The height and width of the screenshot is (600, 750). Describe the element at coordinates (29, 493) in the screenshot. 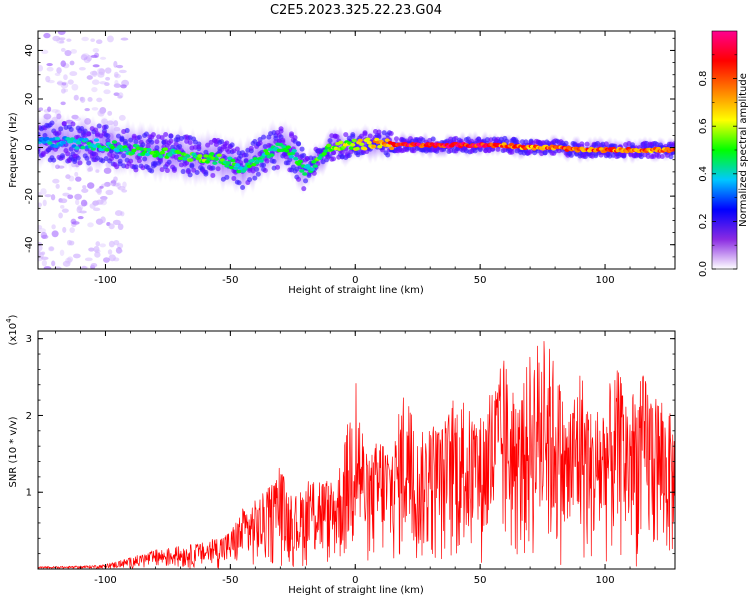

I see `snr-y-tick-label: 1` at that location.